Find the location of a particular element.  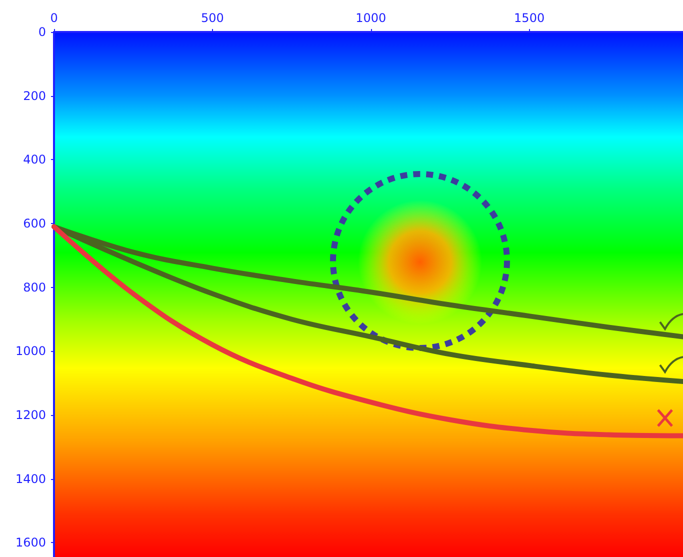

y-tick-label: 600 is located at coordinates (34, 223).